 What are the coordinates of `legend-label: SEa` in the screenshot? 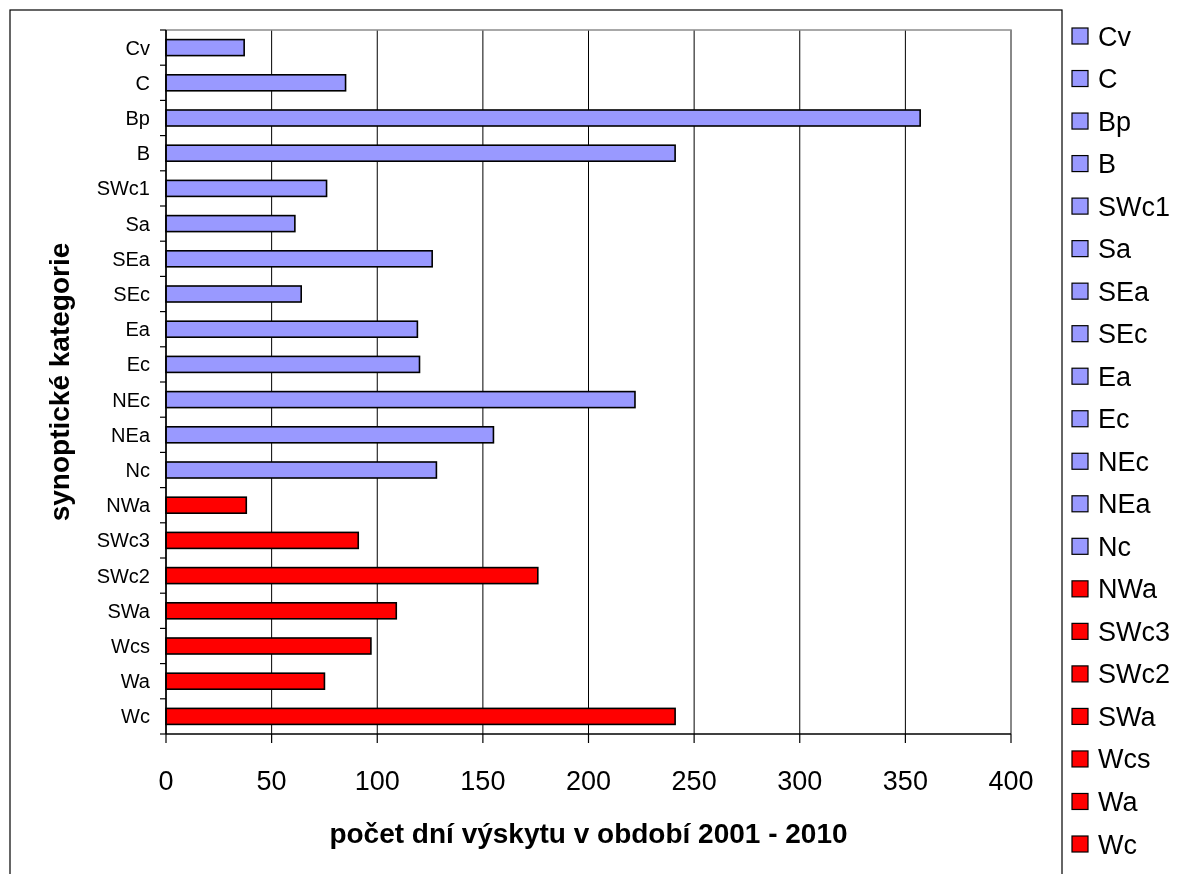 It's located at (1124, 291).